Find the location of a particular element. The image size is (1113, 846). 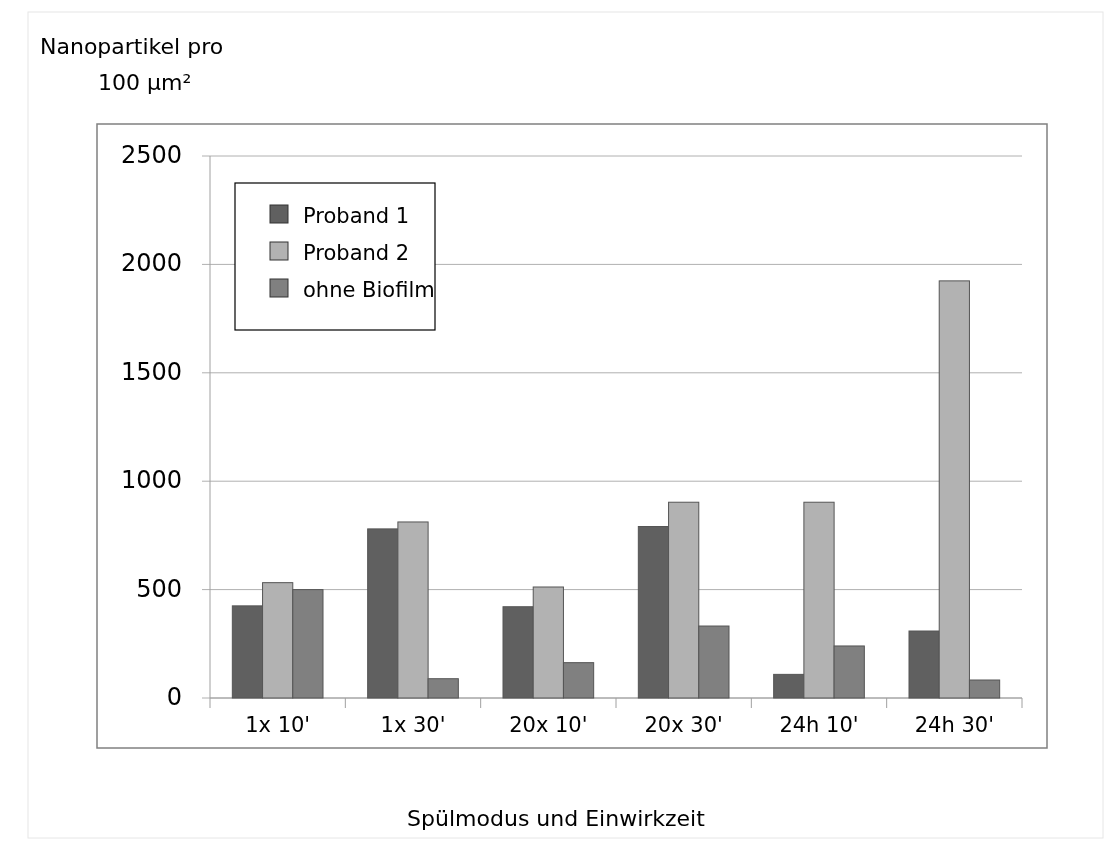

y-axis-title: Nanopartikel pro 100 µm² is located at coordinates (132, 64).